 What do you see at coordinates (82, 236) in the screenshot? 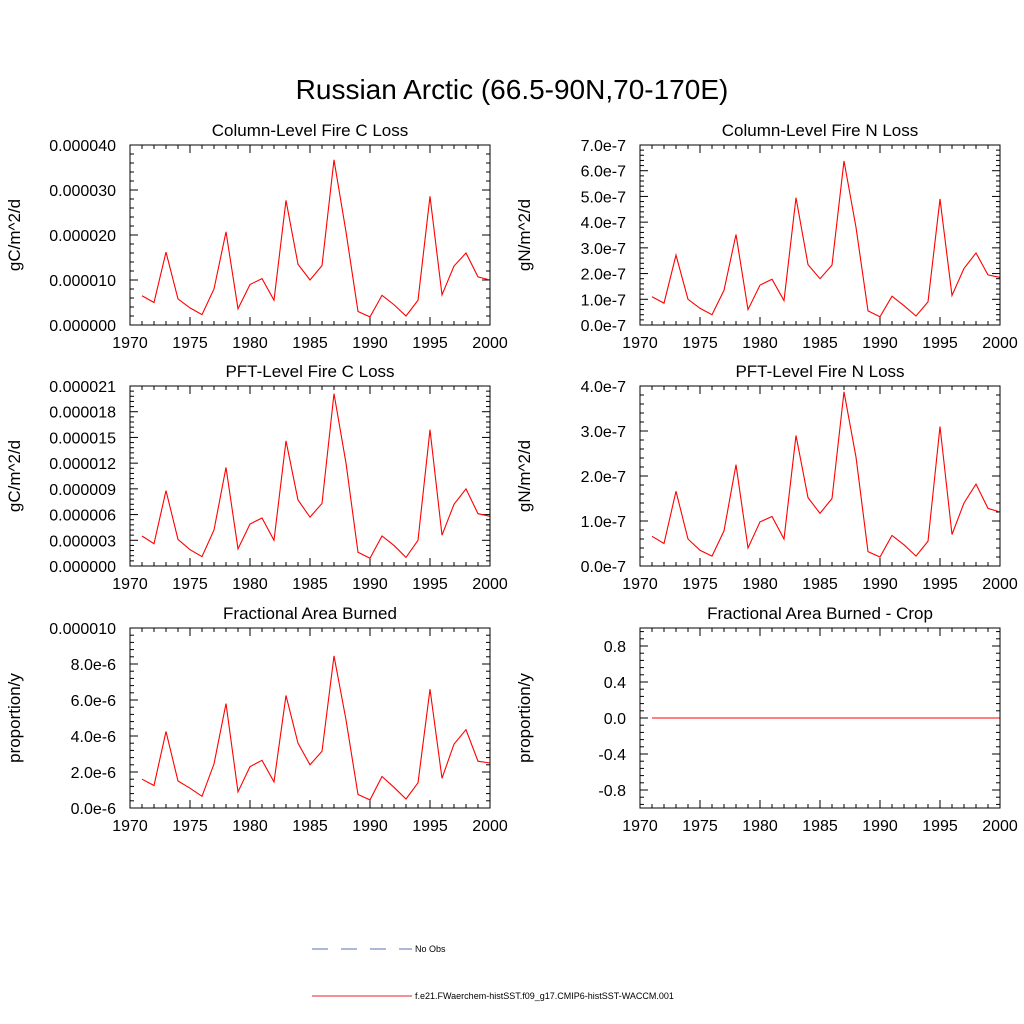
I see `y-tick-label: 0.000020` at bounding box center [82, 236].